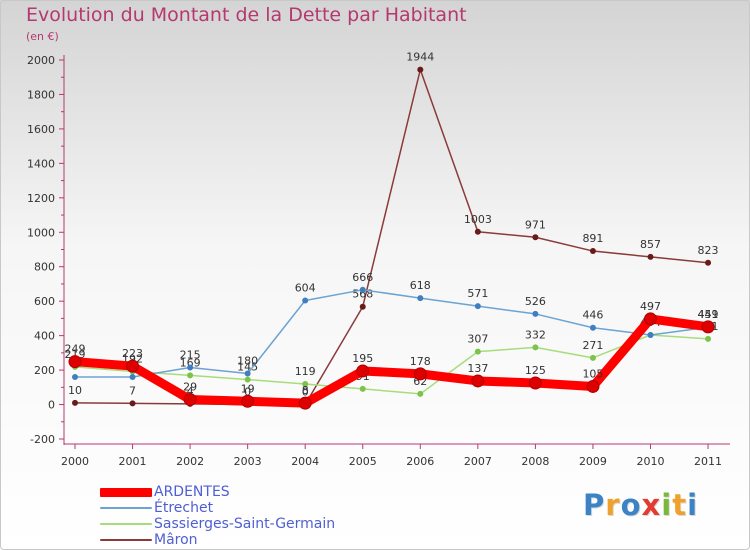 This screenshot has height=550, width=750. I want to click on y-tick-label: 800, so click(44, 267).